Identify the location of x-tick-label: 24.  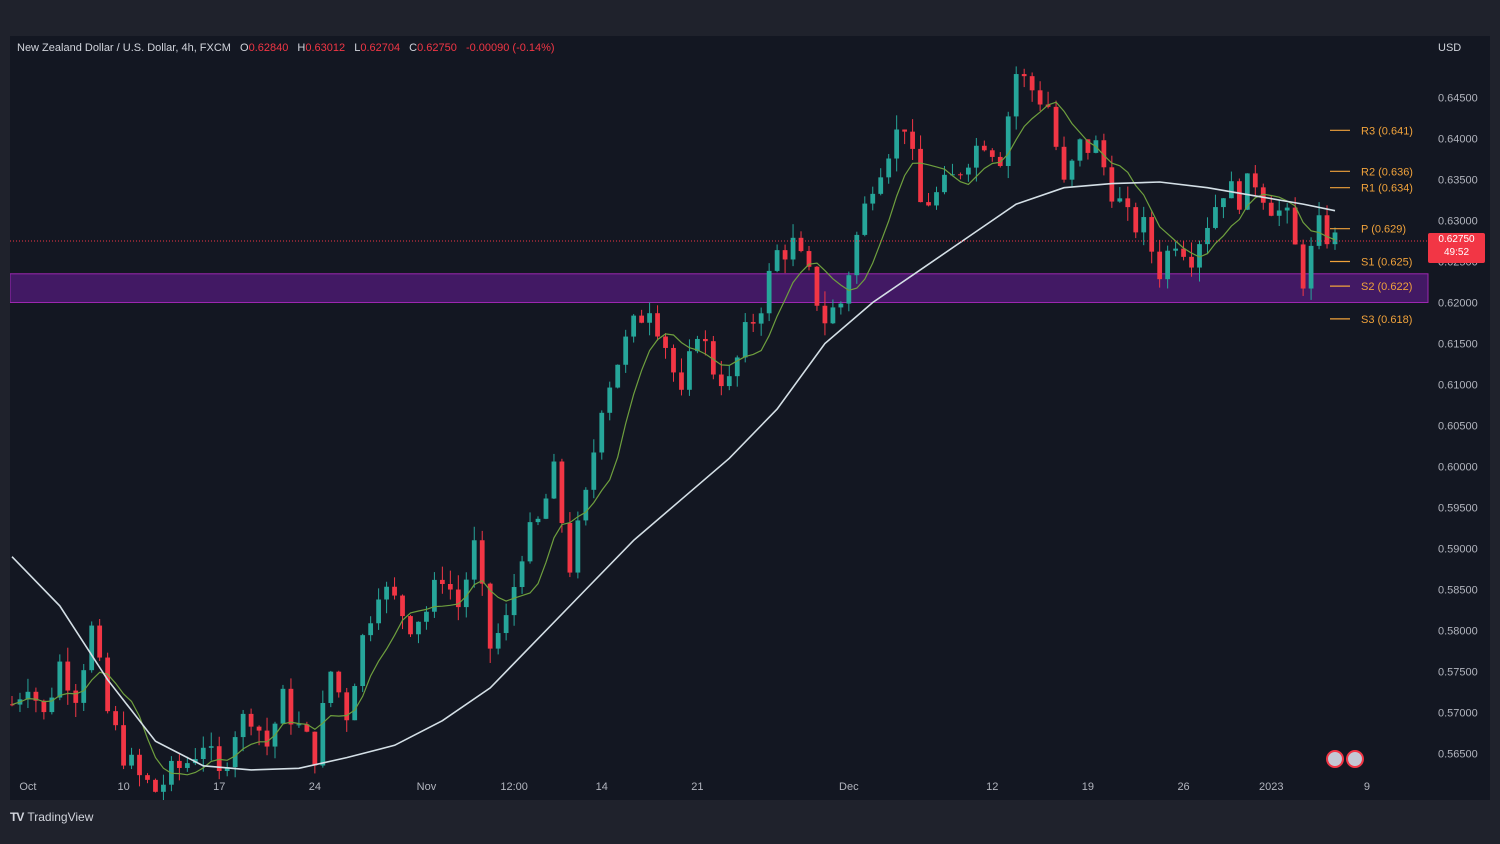
(315, 787).